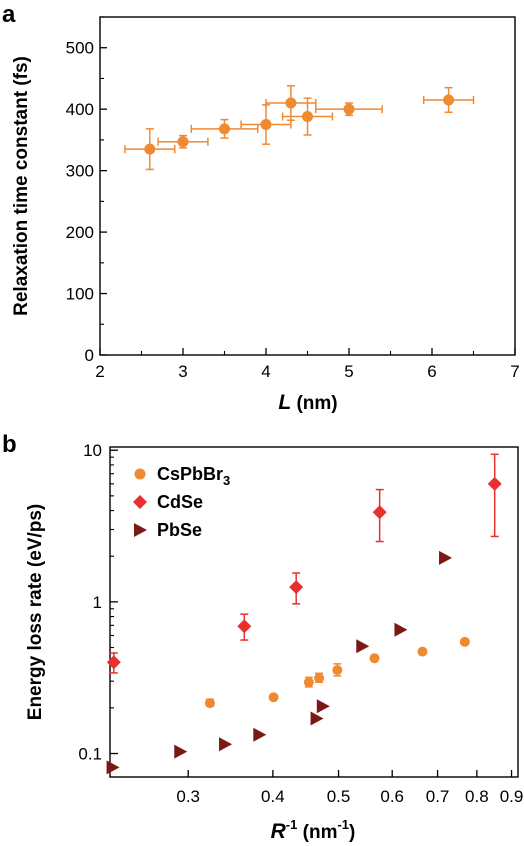 Image resolution: width=524 pixels, height=846 pixels. I want to click on x-tick-label: 0.3, so click(188, 796).